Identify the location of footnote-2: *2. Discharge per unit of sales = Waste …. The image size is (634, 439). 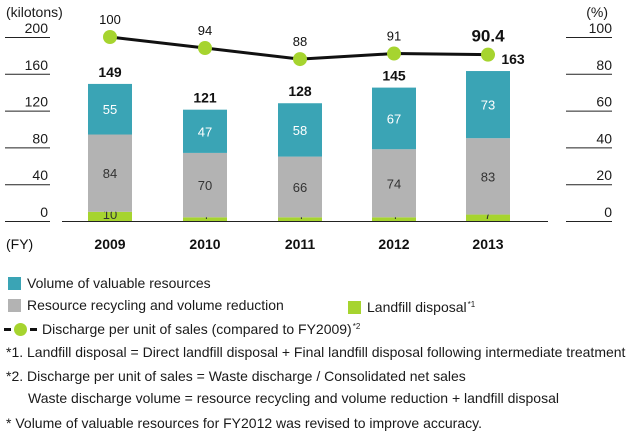
(236, 376).